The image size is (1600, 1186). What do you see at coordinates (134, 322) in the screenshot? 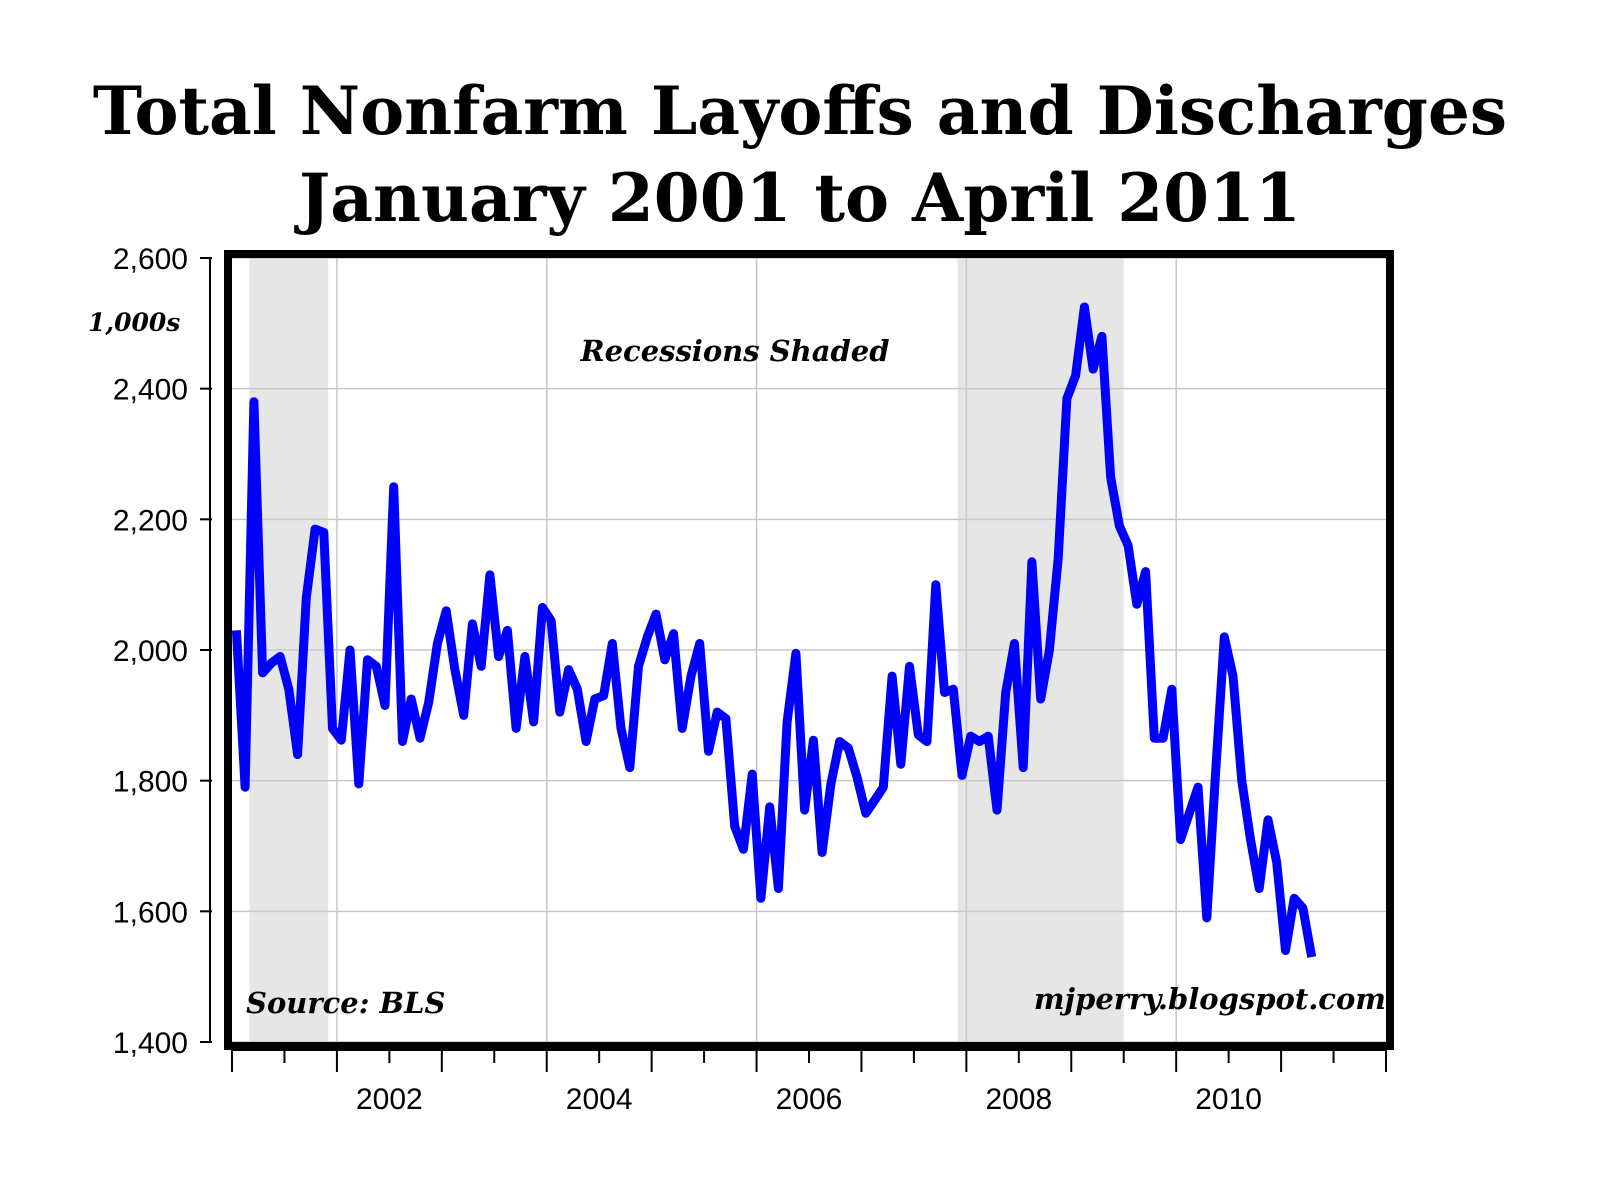
I see `y-unit-label: 1,000s` at bounding box center [134, 322].